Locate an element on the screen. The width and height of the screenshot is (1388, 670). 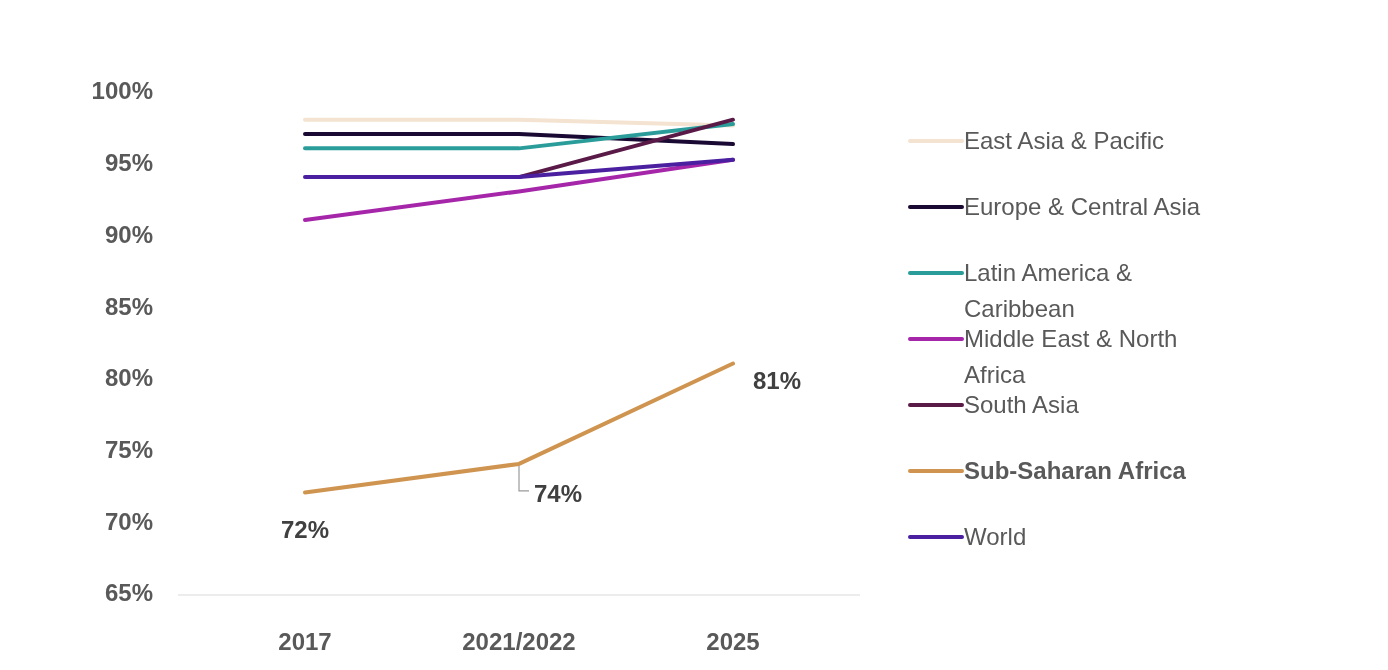
legend-label: World is located at coordinates (995, 537).